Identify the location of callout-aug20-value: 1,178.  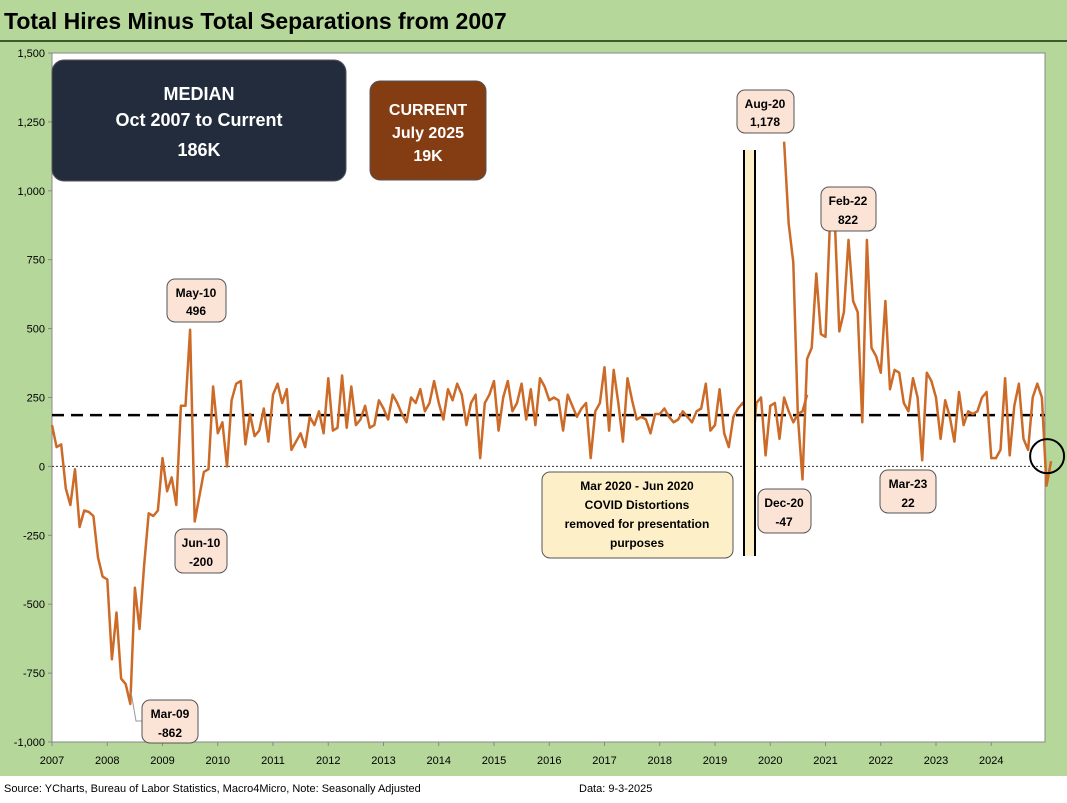
(765, 122).